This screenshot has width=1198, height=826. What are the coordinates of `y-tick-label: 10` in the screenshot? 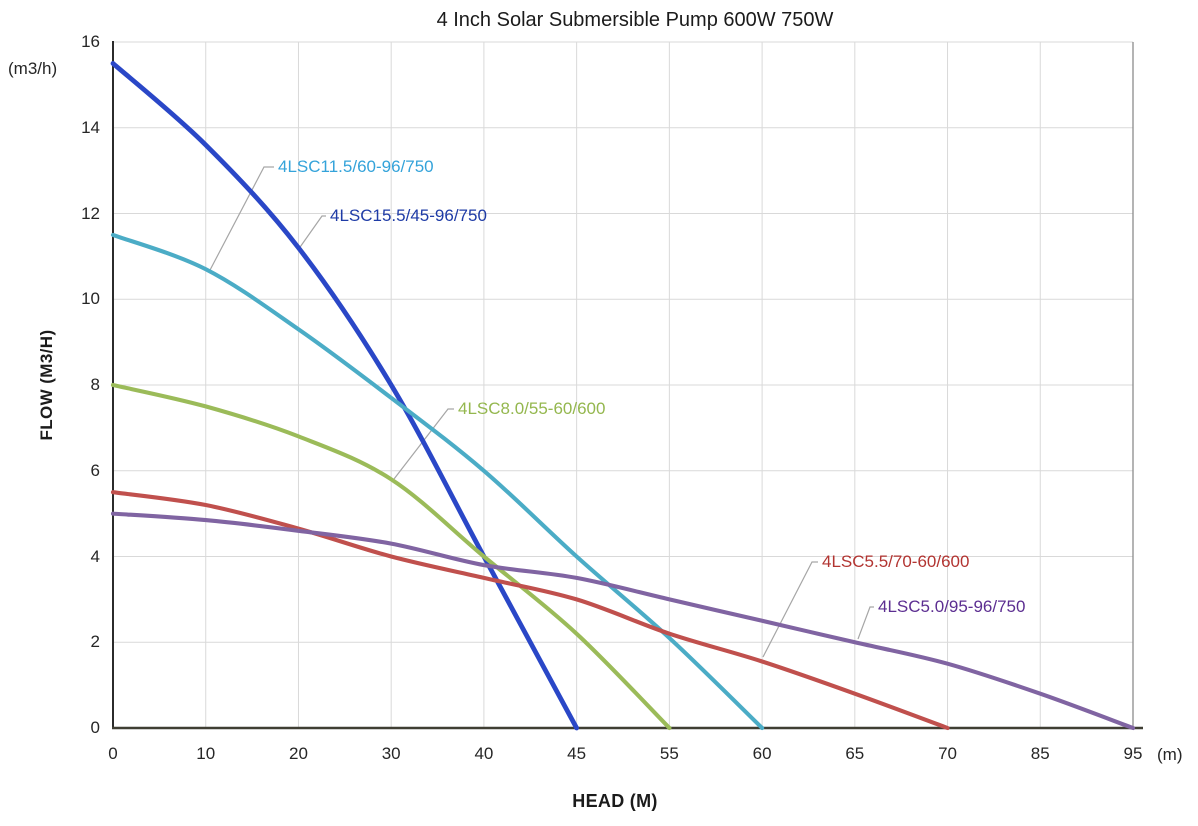 It's located at (90, 299).